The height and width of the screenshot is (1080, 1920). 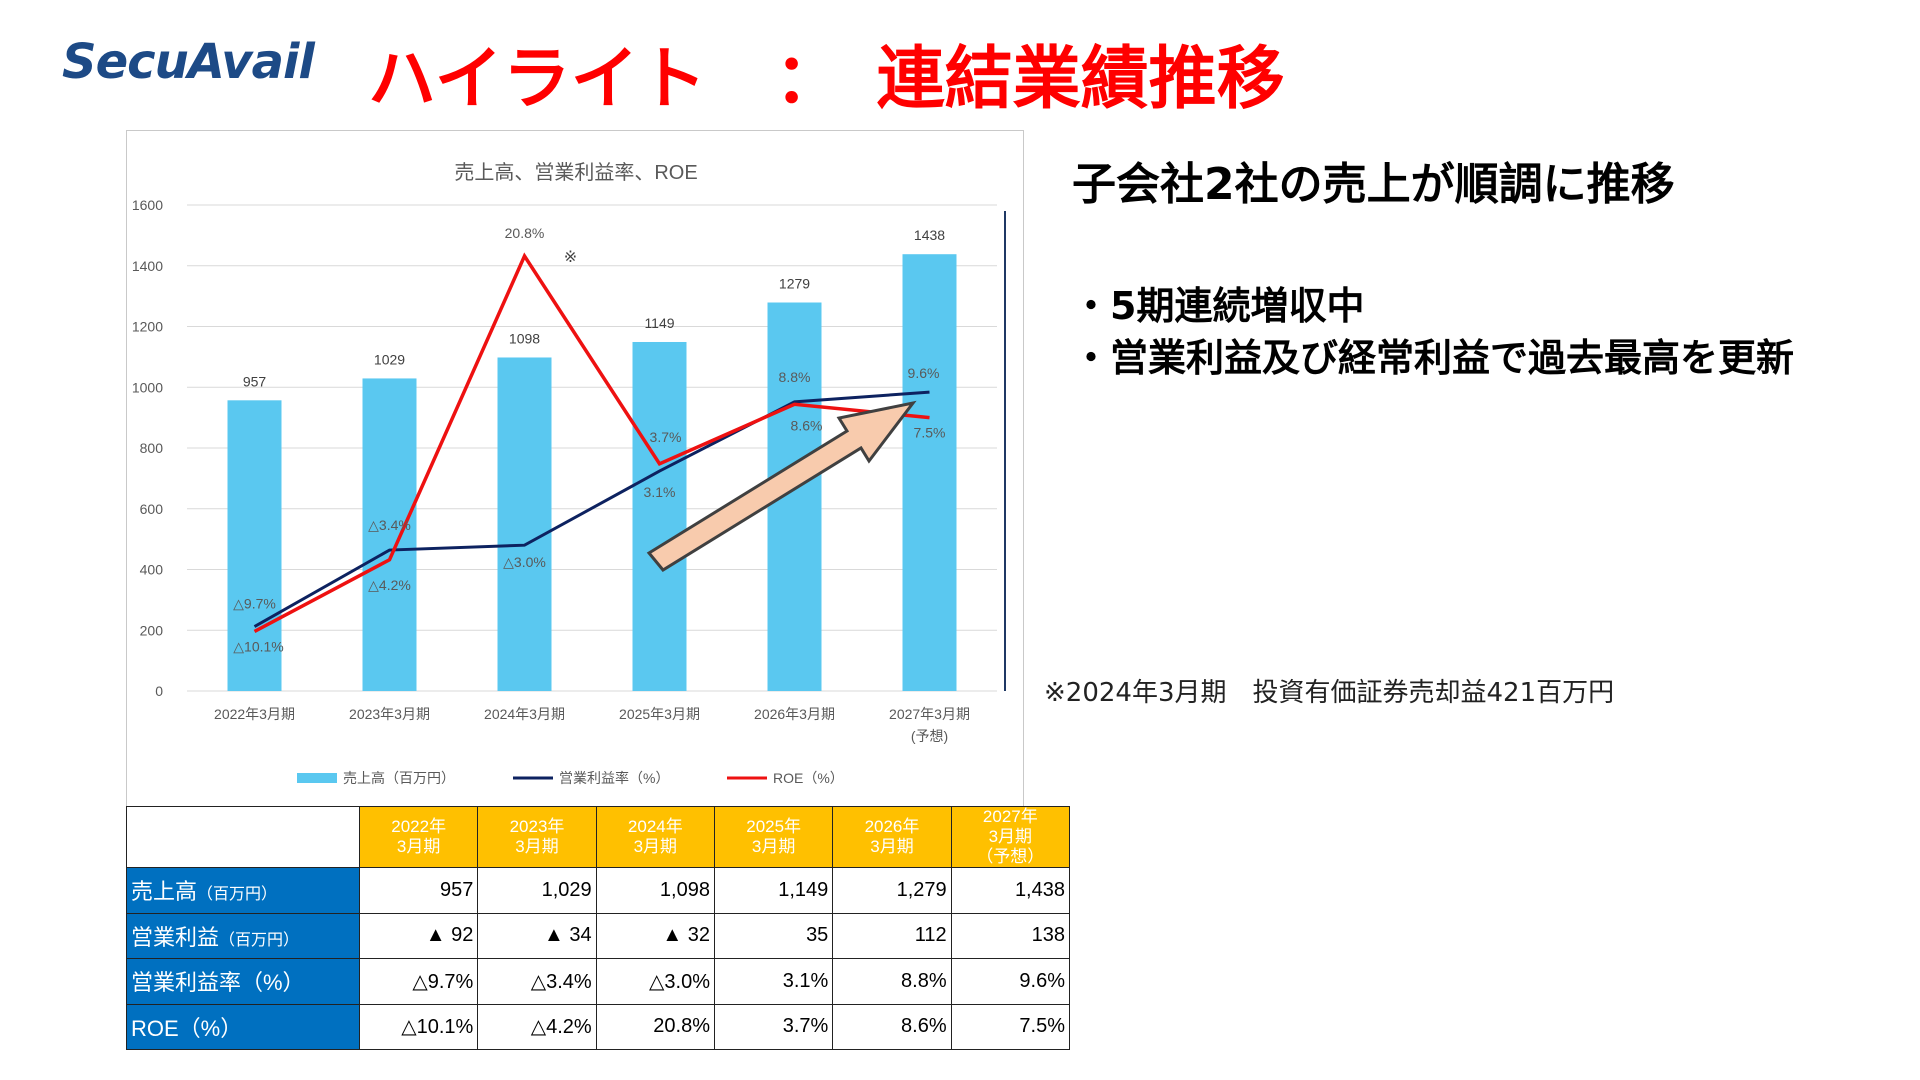 What do you see at coordinates (924, 373) in the screenshot?
I see `operating-margin-label: 9.6%` at bounding box center [924, 373].